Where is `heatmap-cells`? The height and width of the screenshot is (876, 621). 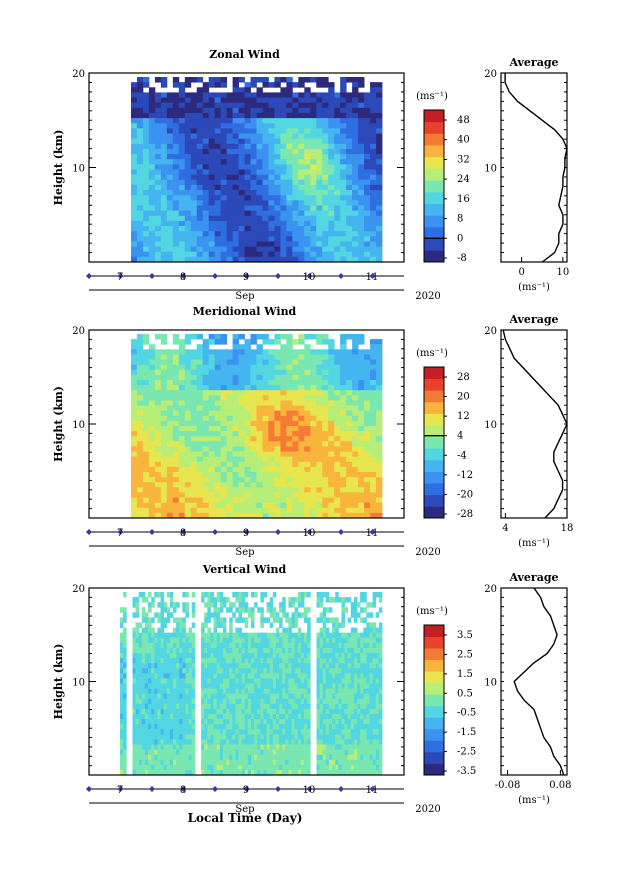 heatmap-cells is located at coordinates (257, 426).